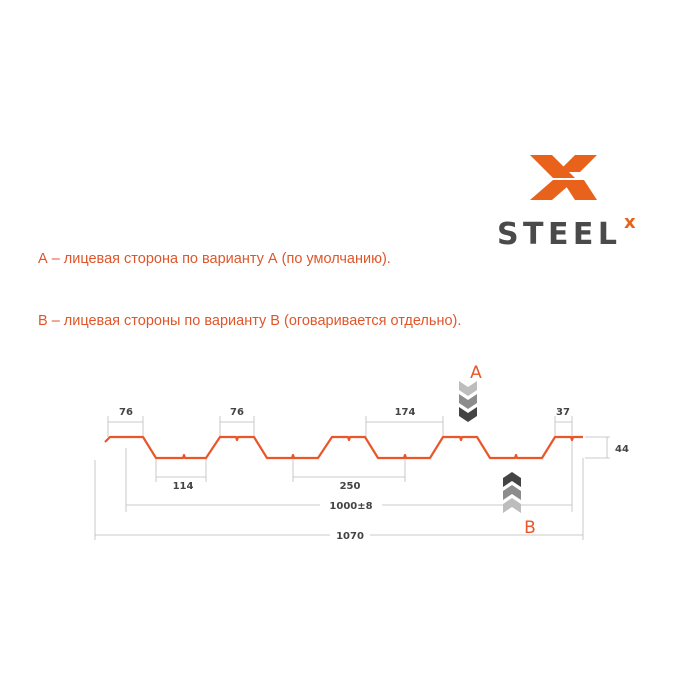  Describe the element at coordinates (563, 412) in the screenshot. I see `dim-edge: 37` at that location.